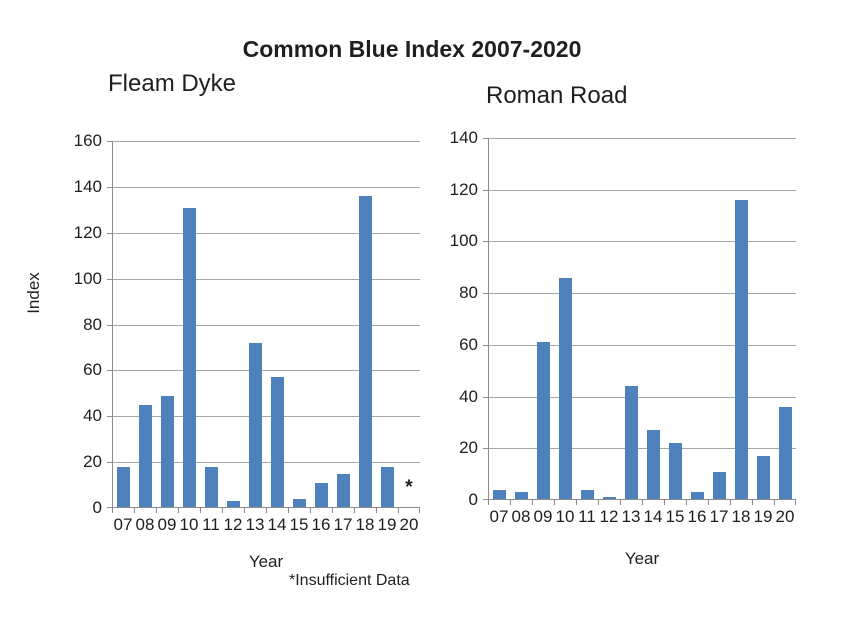 The width and height of the screenshot is (848, 636). Describe the element at coordinates (468, 292) in the screenshot. I see `y-tick-label: 80` at that location.